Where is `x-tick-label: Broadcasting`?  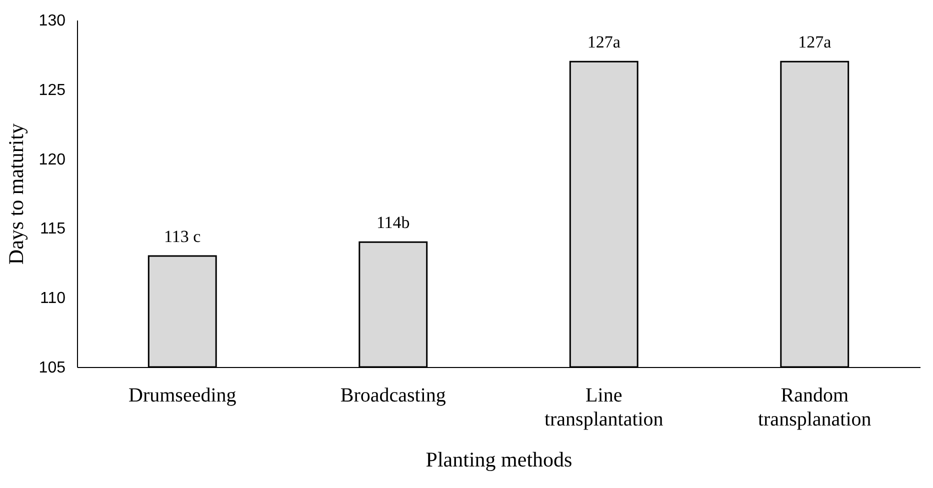 x-tick-label: Broadcasting is located at coordinates (393, 395).